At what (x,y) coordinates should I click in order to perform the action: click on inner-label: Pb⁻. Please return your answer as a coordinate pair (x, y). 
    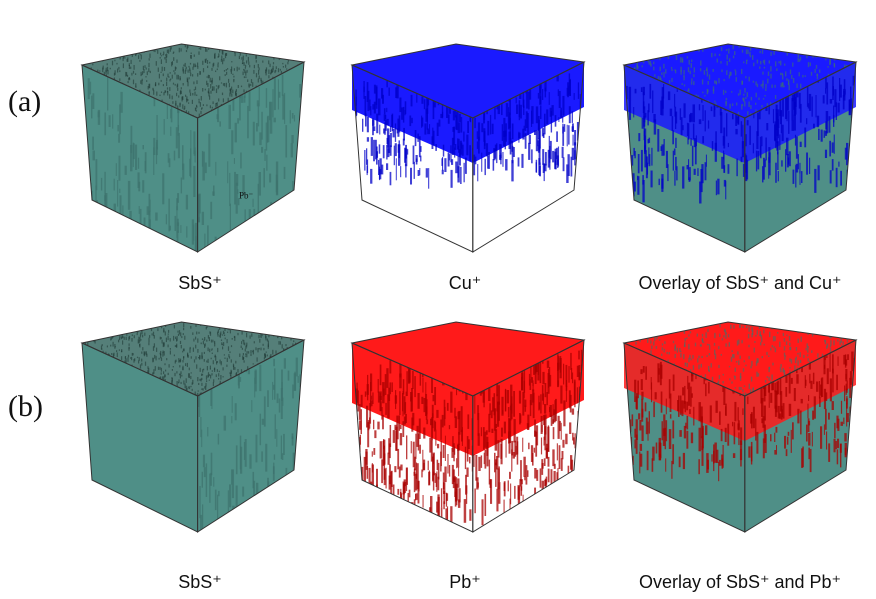
    Looking at the image, I should click on (246, 195).